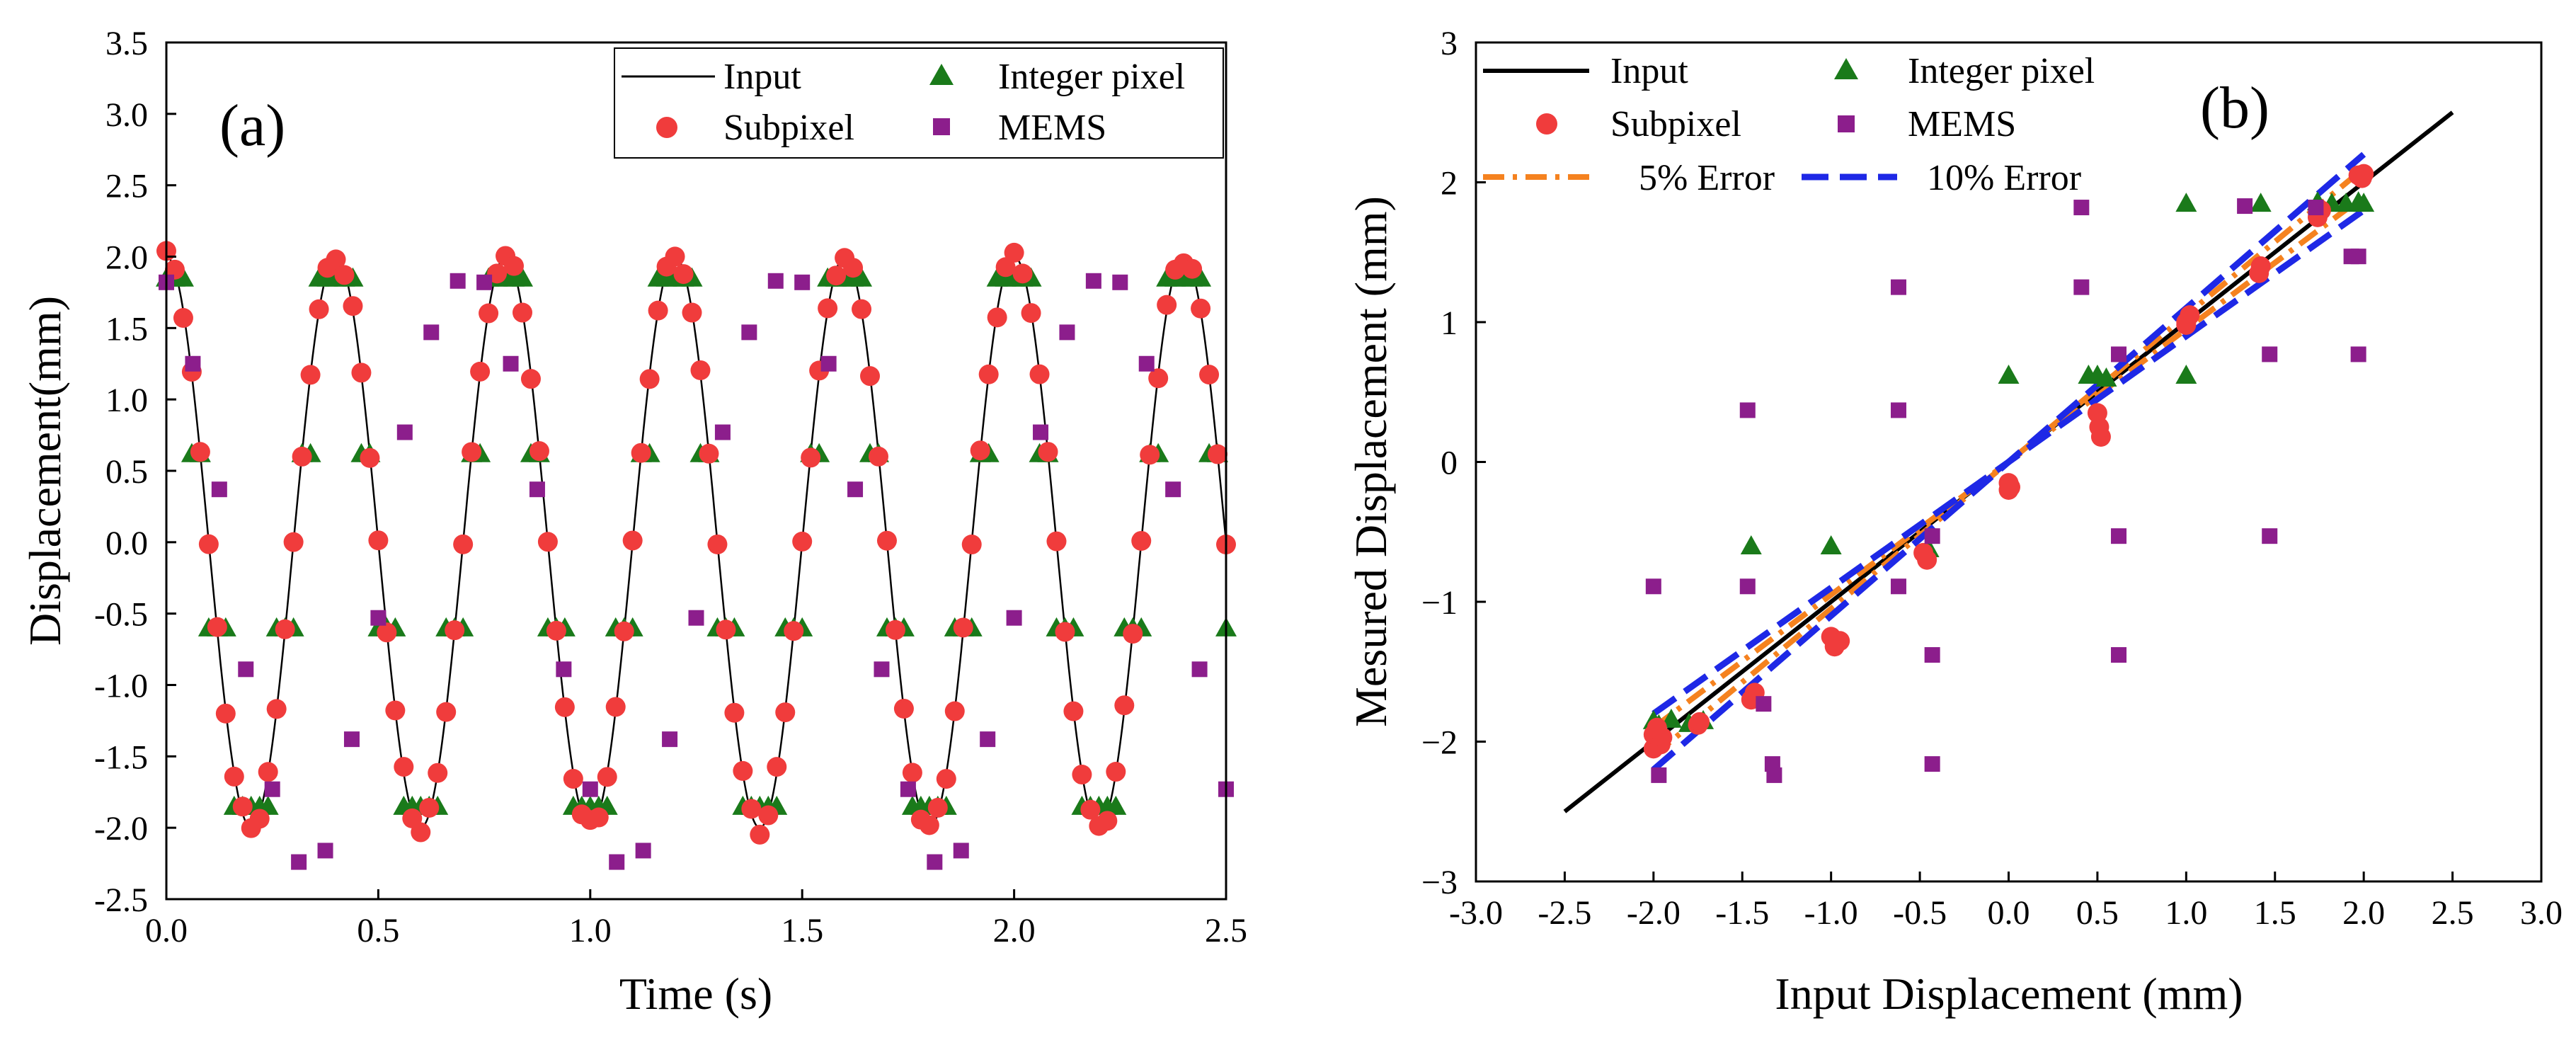 The width and height of the screenshot is (2576, 1045). What do you see at coordinates (1831, 913) in the screenshot?
I see `panel-b-x-tick-label: -1.0` at bounding box center [1831, 913].